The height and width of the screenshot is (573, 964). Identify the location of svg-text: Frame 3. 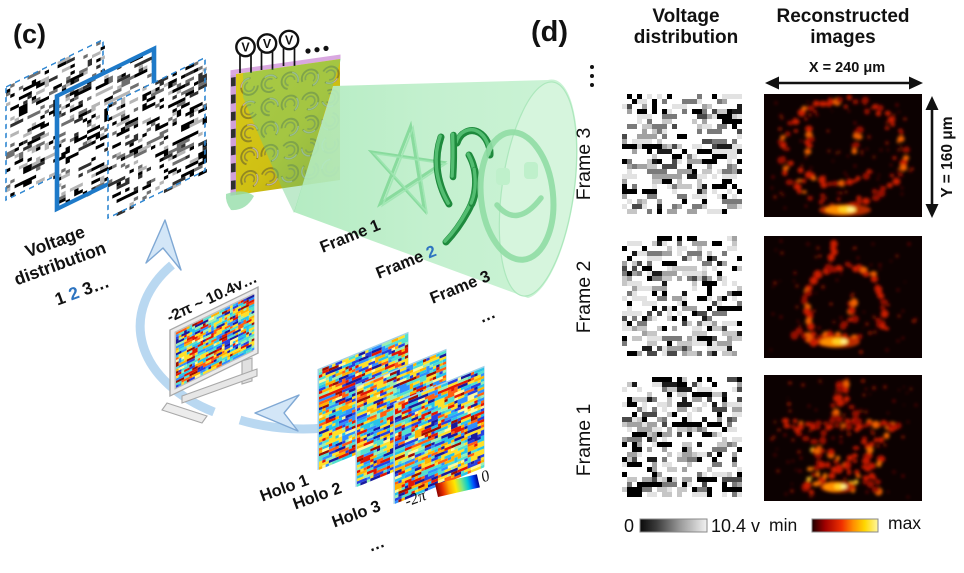
(584, 164).